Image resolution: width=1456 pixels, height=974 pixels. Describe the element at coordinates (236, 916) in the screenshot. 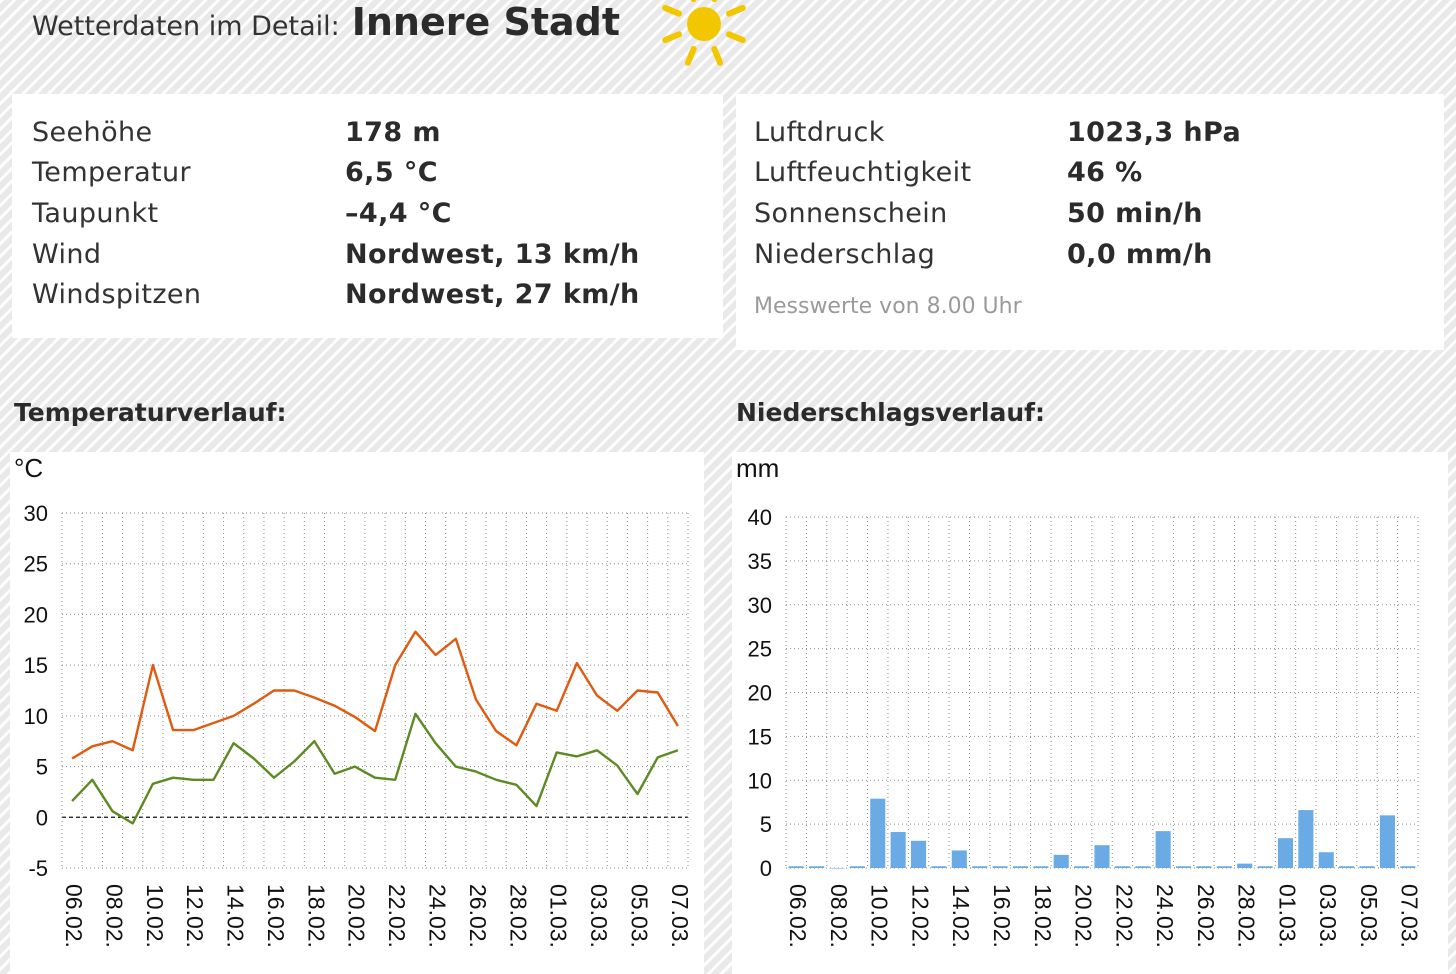

I see `x-tick-label: 14.02.` at that location.